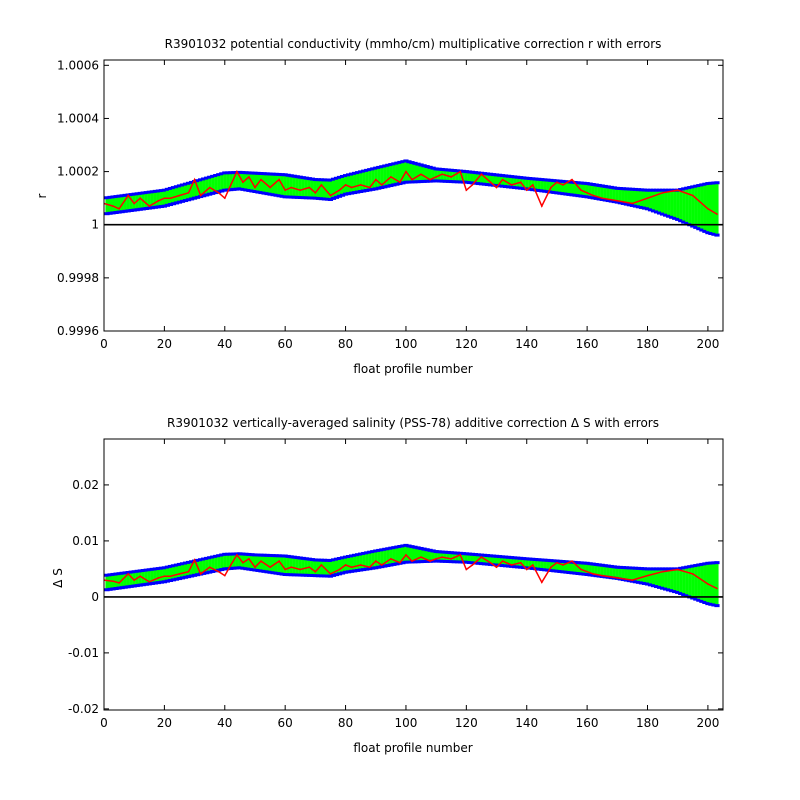 The image size is (800, 800). What do you see at coordinates (85, 485) in the screenshot?
I see `y-tick-label: 0.02` at bounding box center [85, 485].